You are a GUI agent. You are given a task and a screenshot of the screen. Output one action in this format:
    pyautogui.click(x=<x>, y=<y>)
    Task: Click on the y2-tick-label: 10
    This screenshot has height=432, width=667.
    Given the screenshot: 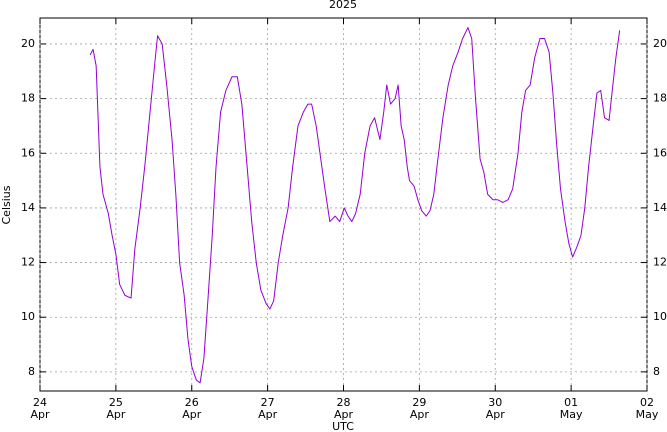 What is the action you would take?
    pyautogui.click(x=660, y=316)
    